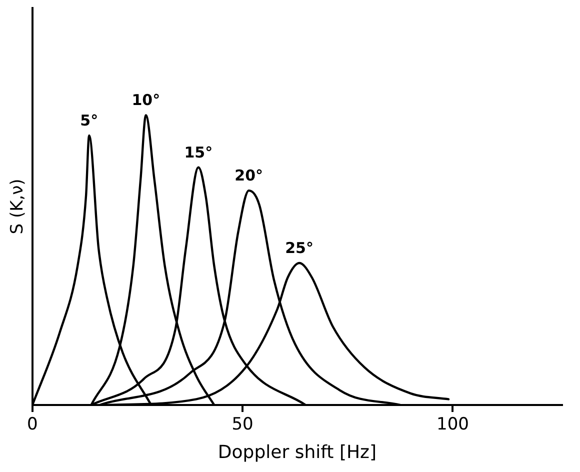 The image size is (580, 472). What do you see at coordinates (243, 424) in the screenshot?
I see `x-tick-label: 50` at bounding box center [243, 424].